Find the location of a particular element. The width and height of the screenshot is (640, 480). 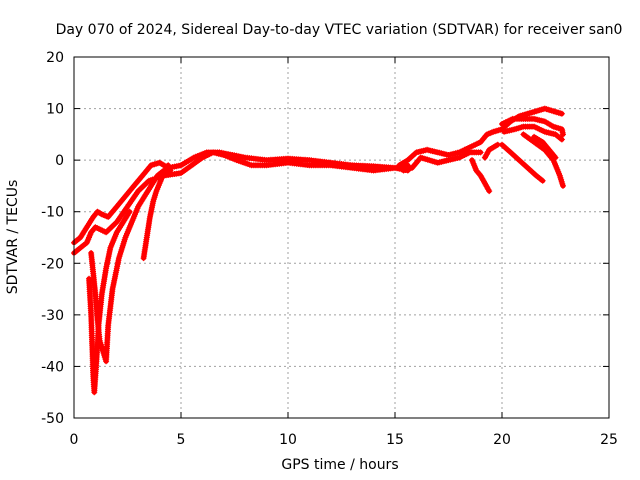

y-tick-labels: -50 -40 -30 -20 -10 0 10 20 is located at coordinates (52, 238).